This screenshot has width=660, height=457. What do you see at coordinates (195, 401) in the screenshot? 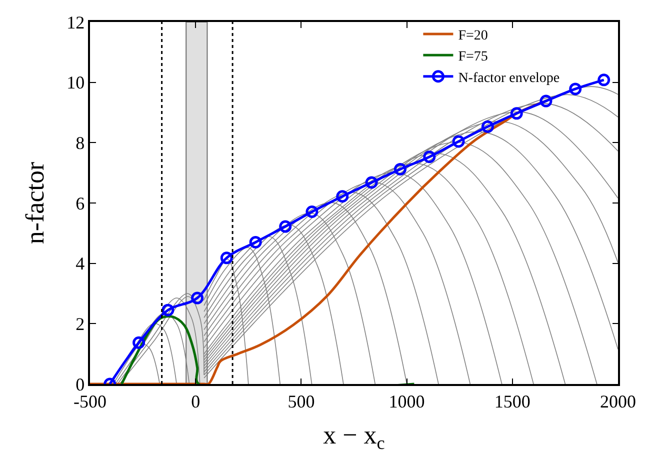
I see `x-tick-label: 0` at bounding box center [195, 401].